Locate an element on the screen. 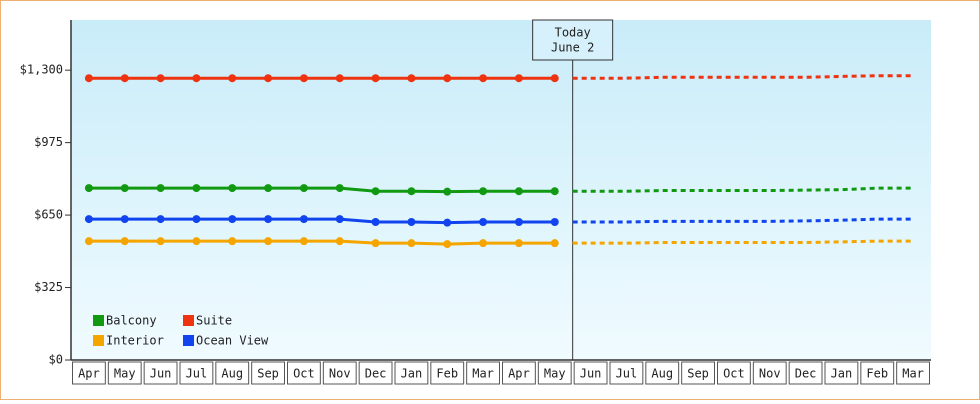 The image size is (980, 404). x-tick-label: Sep is located at coordinates (268, 374).